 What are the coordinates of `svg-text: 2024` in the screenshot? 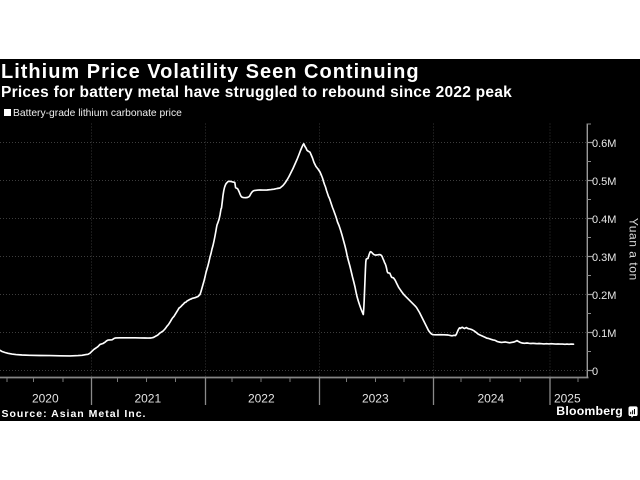 It's located at (490, 398).